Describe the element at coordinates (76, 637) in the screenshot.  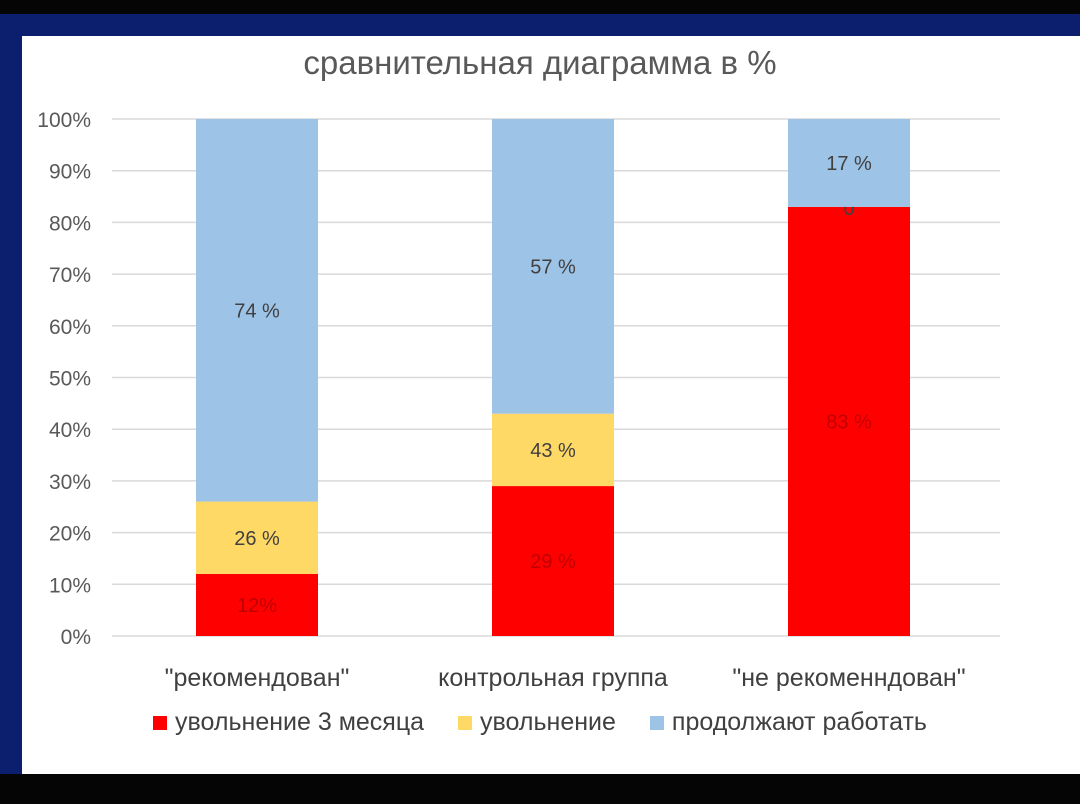
I see `y-tick-label: 0%` at that location.